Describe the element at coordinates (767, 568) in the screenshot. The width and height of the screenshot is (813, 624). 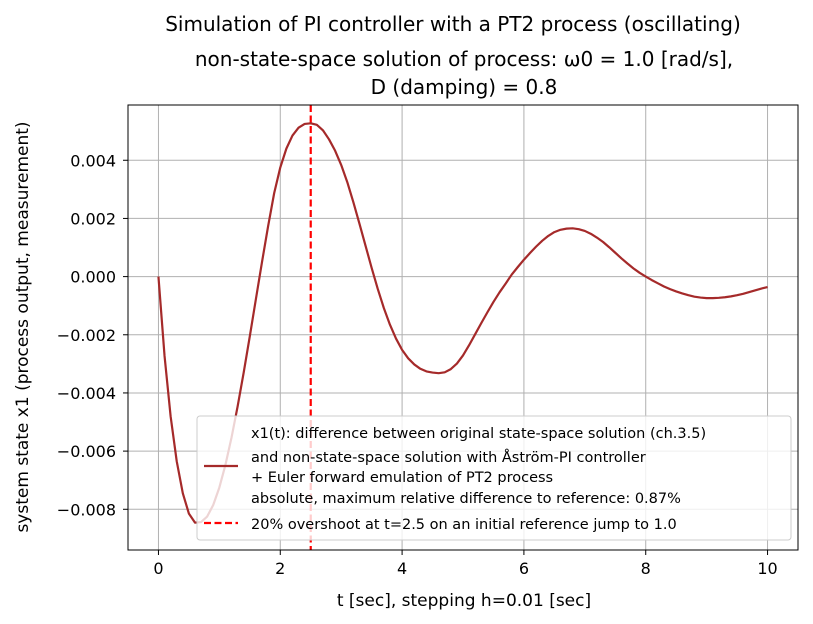
I see `x-tick-label: 10` at that location.